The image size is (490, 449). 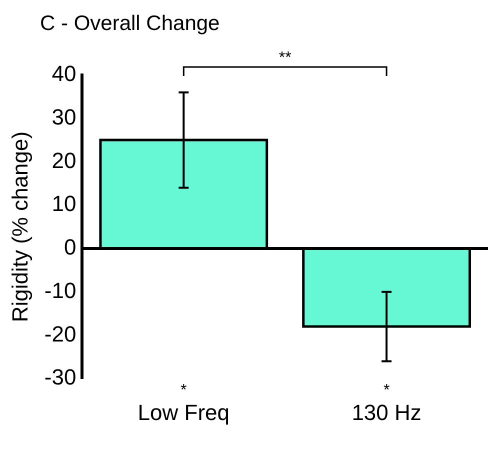 What do you see at coordinates (64, 160) in the screenshot?
I see `y-tick-label: 20` at bounding box center [64, 160].